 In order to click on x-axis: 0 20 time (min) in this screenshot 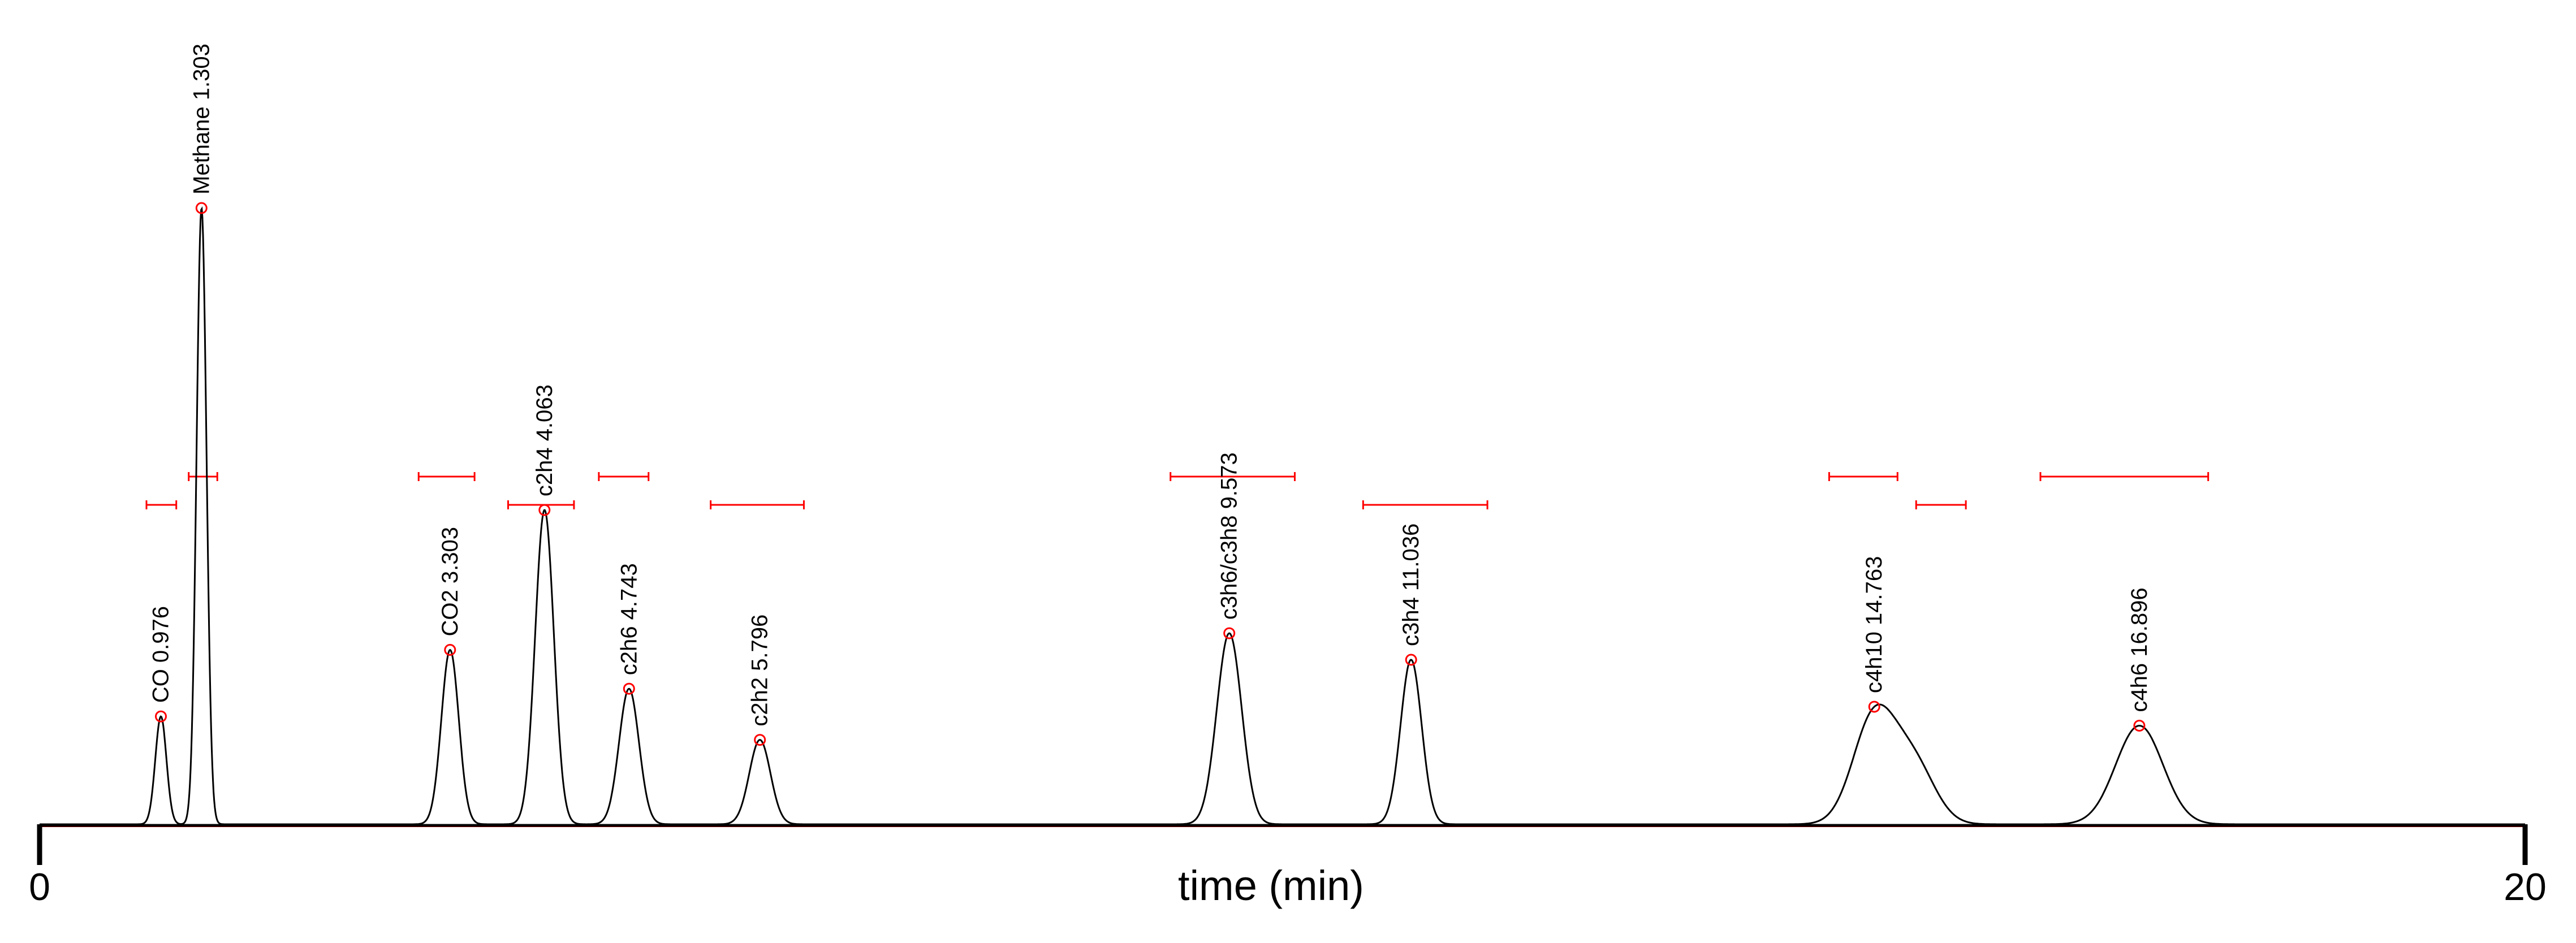, I will do `click(1288, 866)`.